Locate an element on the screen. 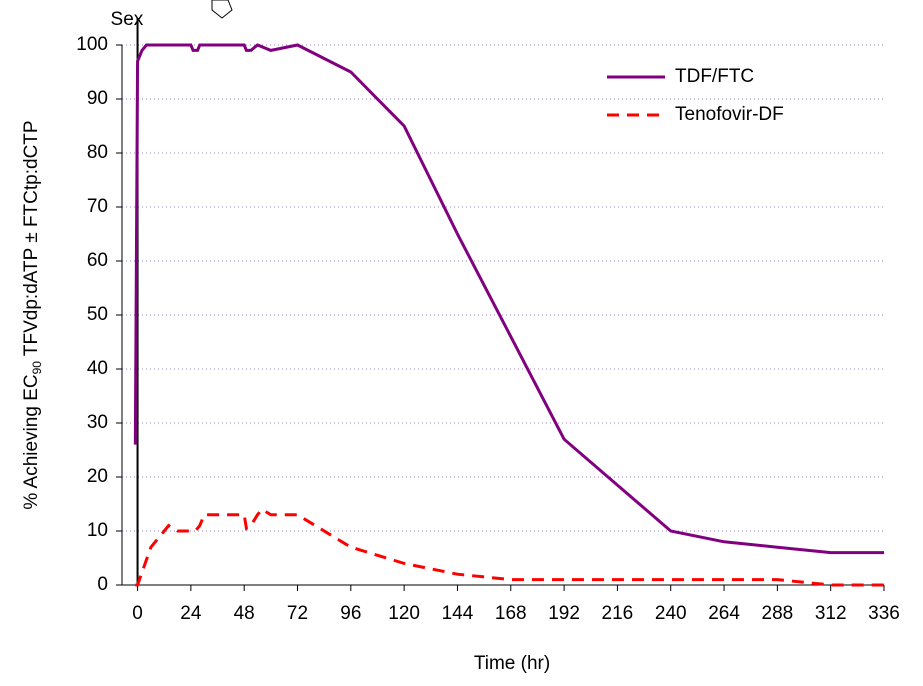 The width and height of the screenshot is (923, 686). y-tick-label: 50 is located at coordinates (97, 314).